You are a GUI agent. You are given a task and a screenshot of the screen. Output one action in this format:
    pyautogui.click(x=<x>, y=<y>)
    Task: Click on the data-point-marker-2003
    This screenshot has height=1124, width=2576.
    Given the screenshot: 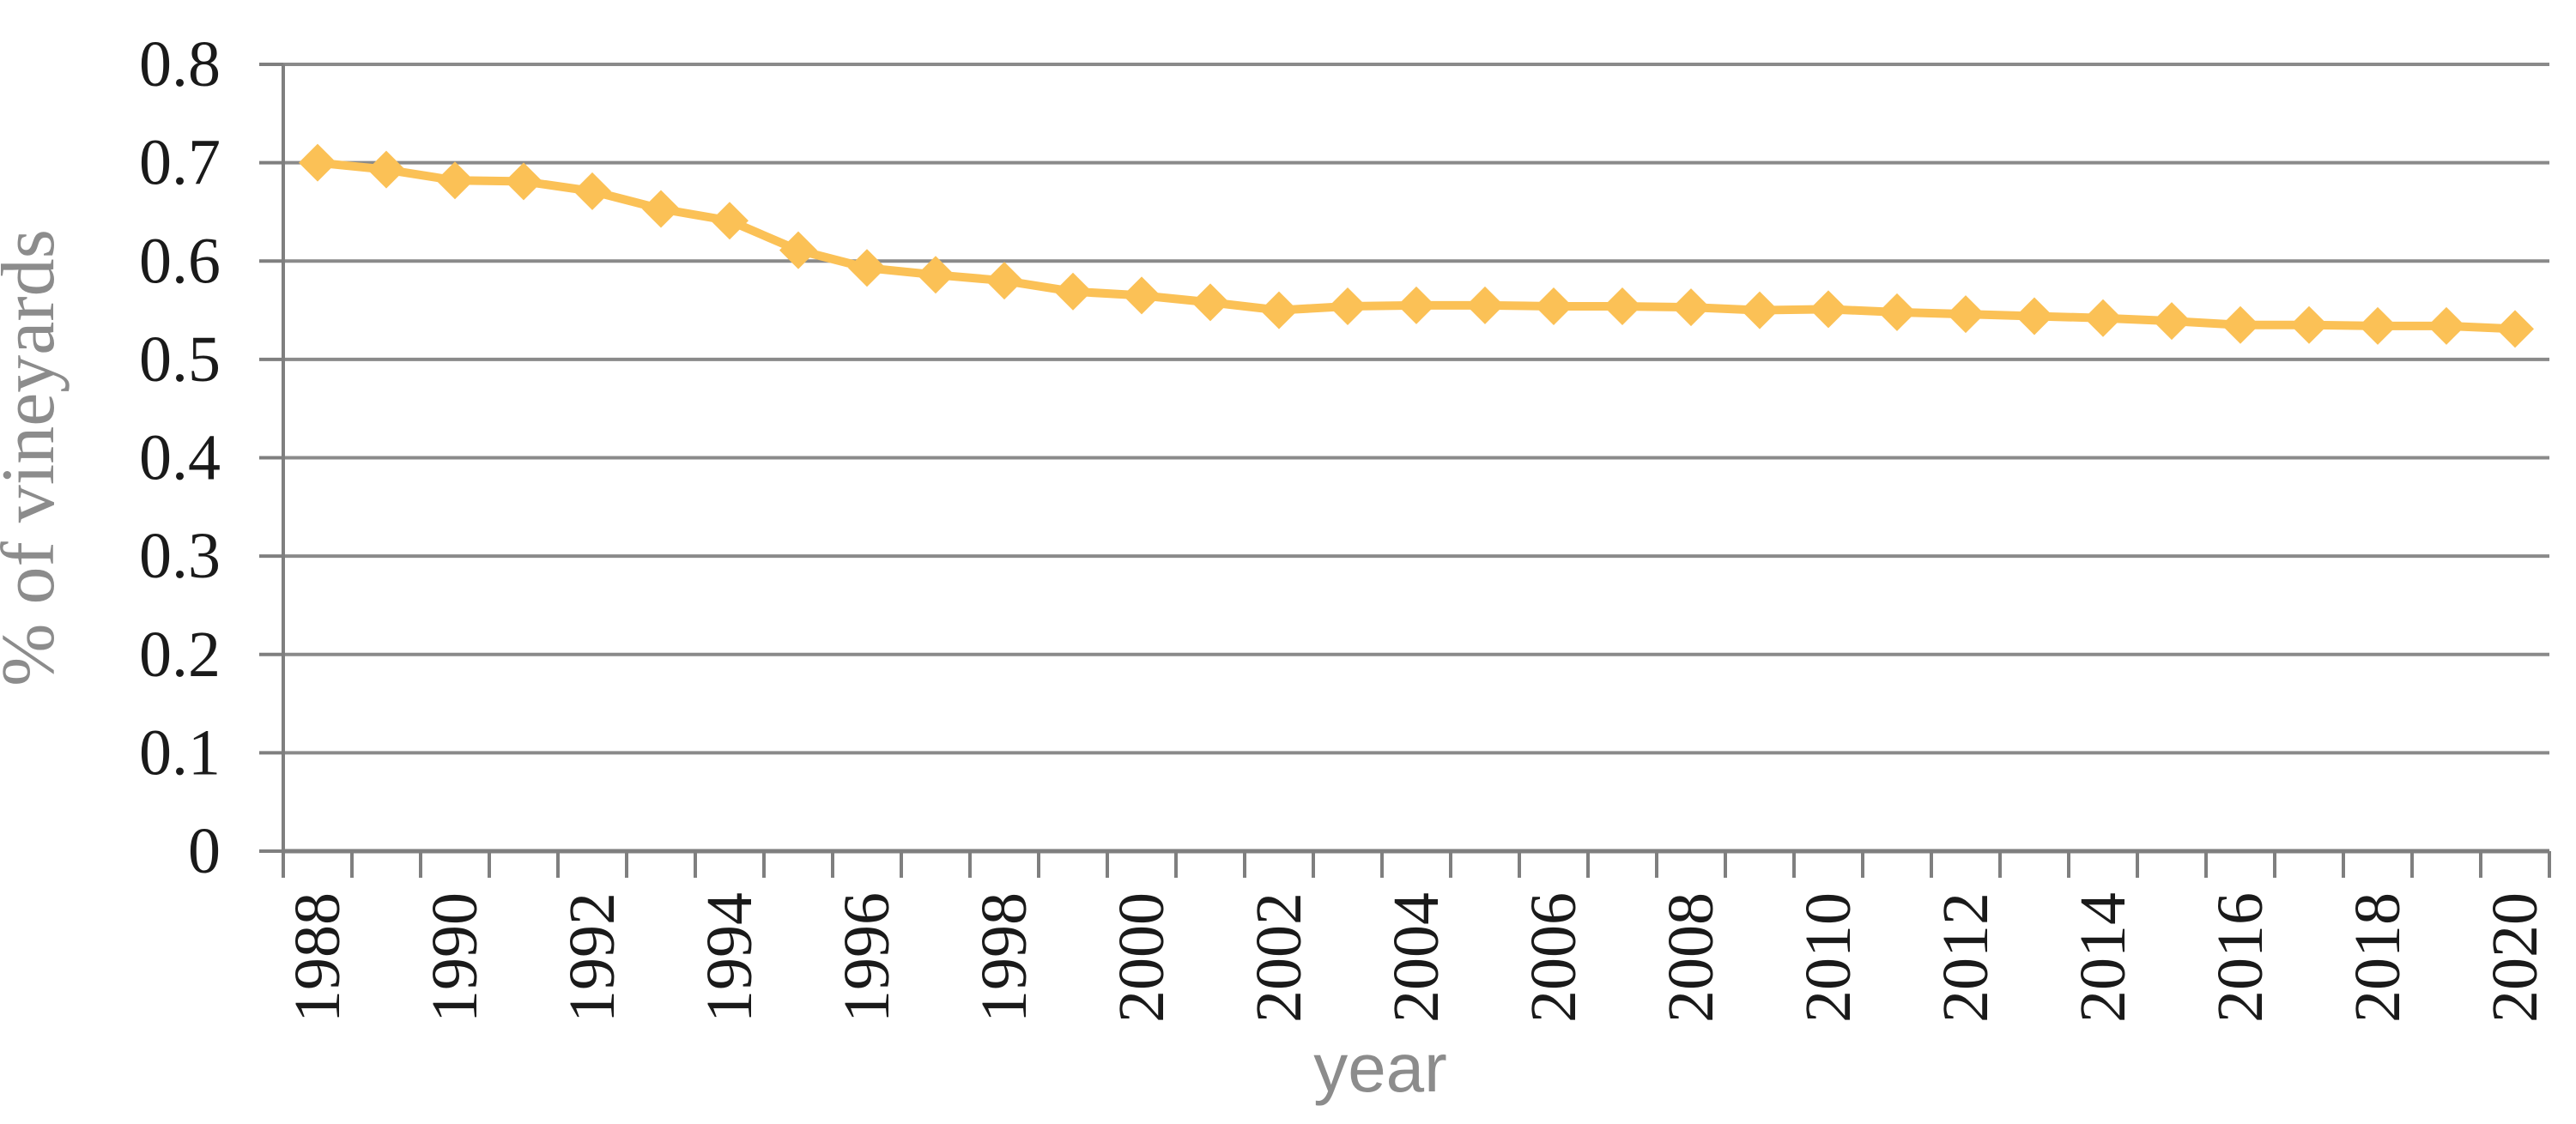 What is the action you would take?
    pyautogui.click(x=1348, y=306)
    